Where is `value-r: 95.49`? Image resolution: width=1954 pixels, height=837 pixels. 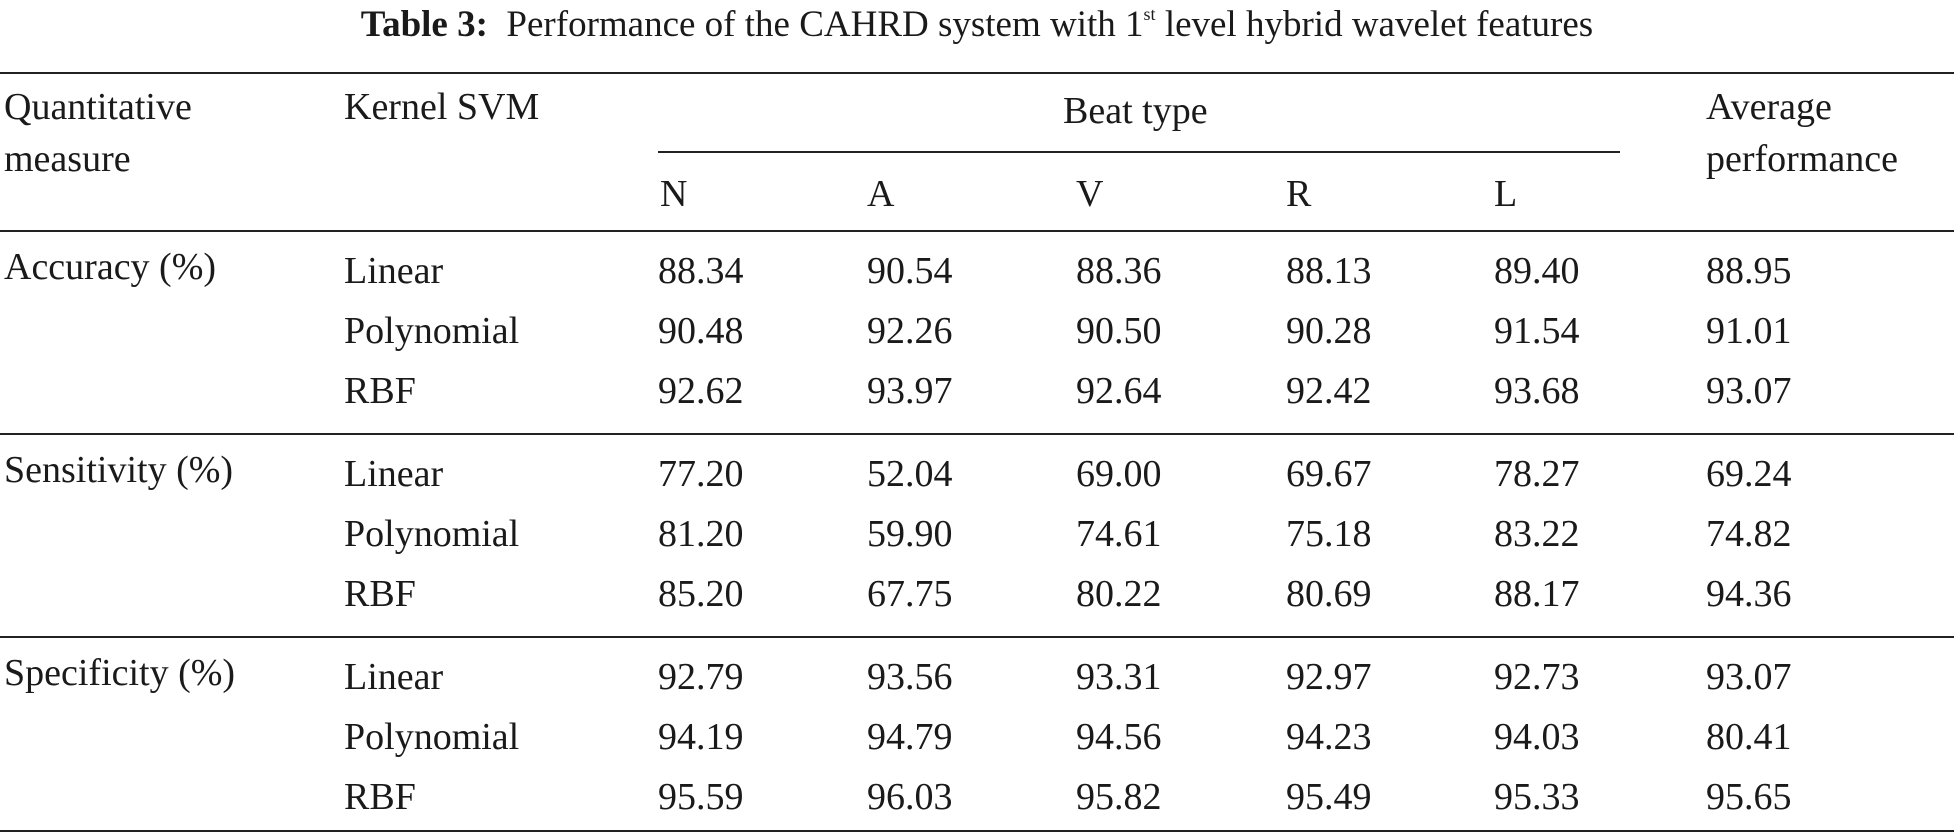 value-r: 95.49 is located at coordinates (1329, 797).